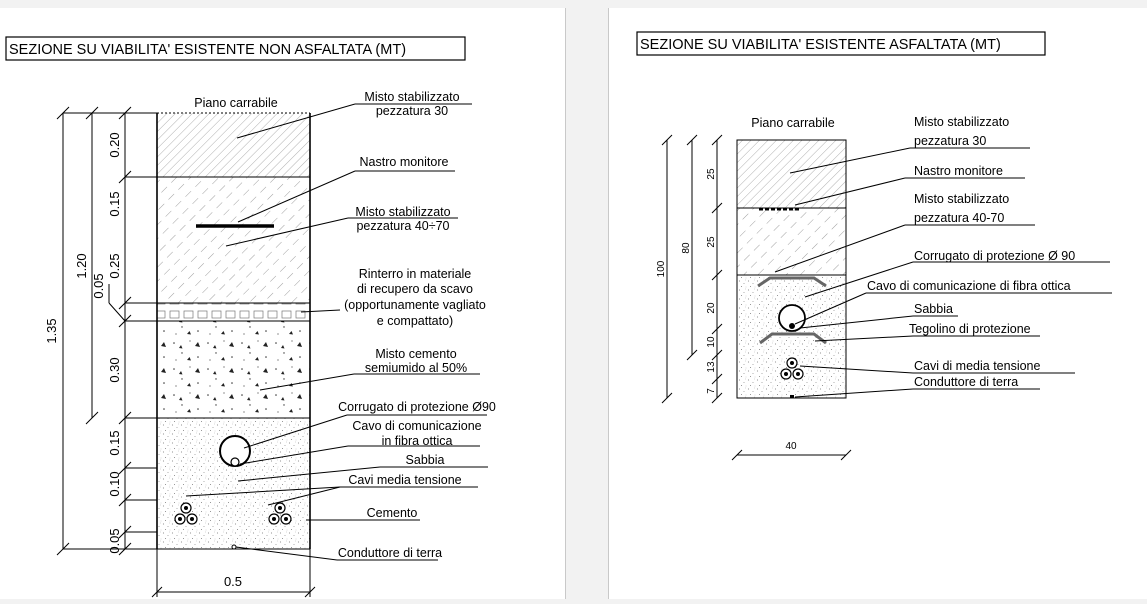  Describe the element at coordinates (402, 226) in the screenshot. I see `left-label-misto-4070-2: pezzatura 40÷70` at that location.